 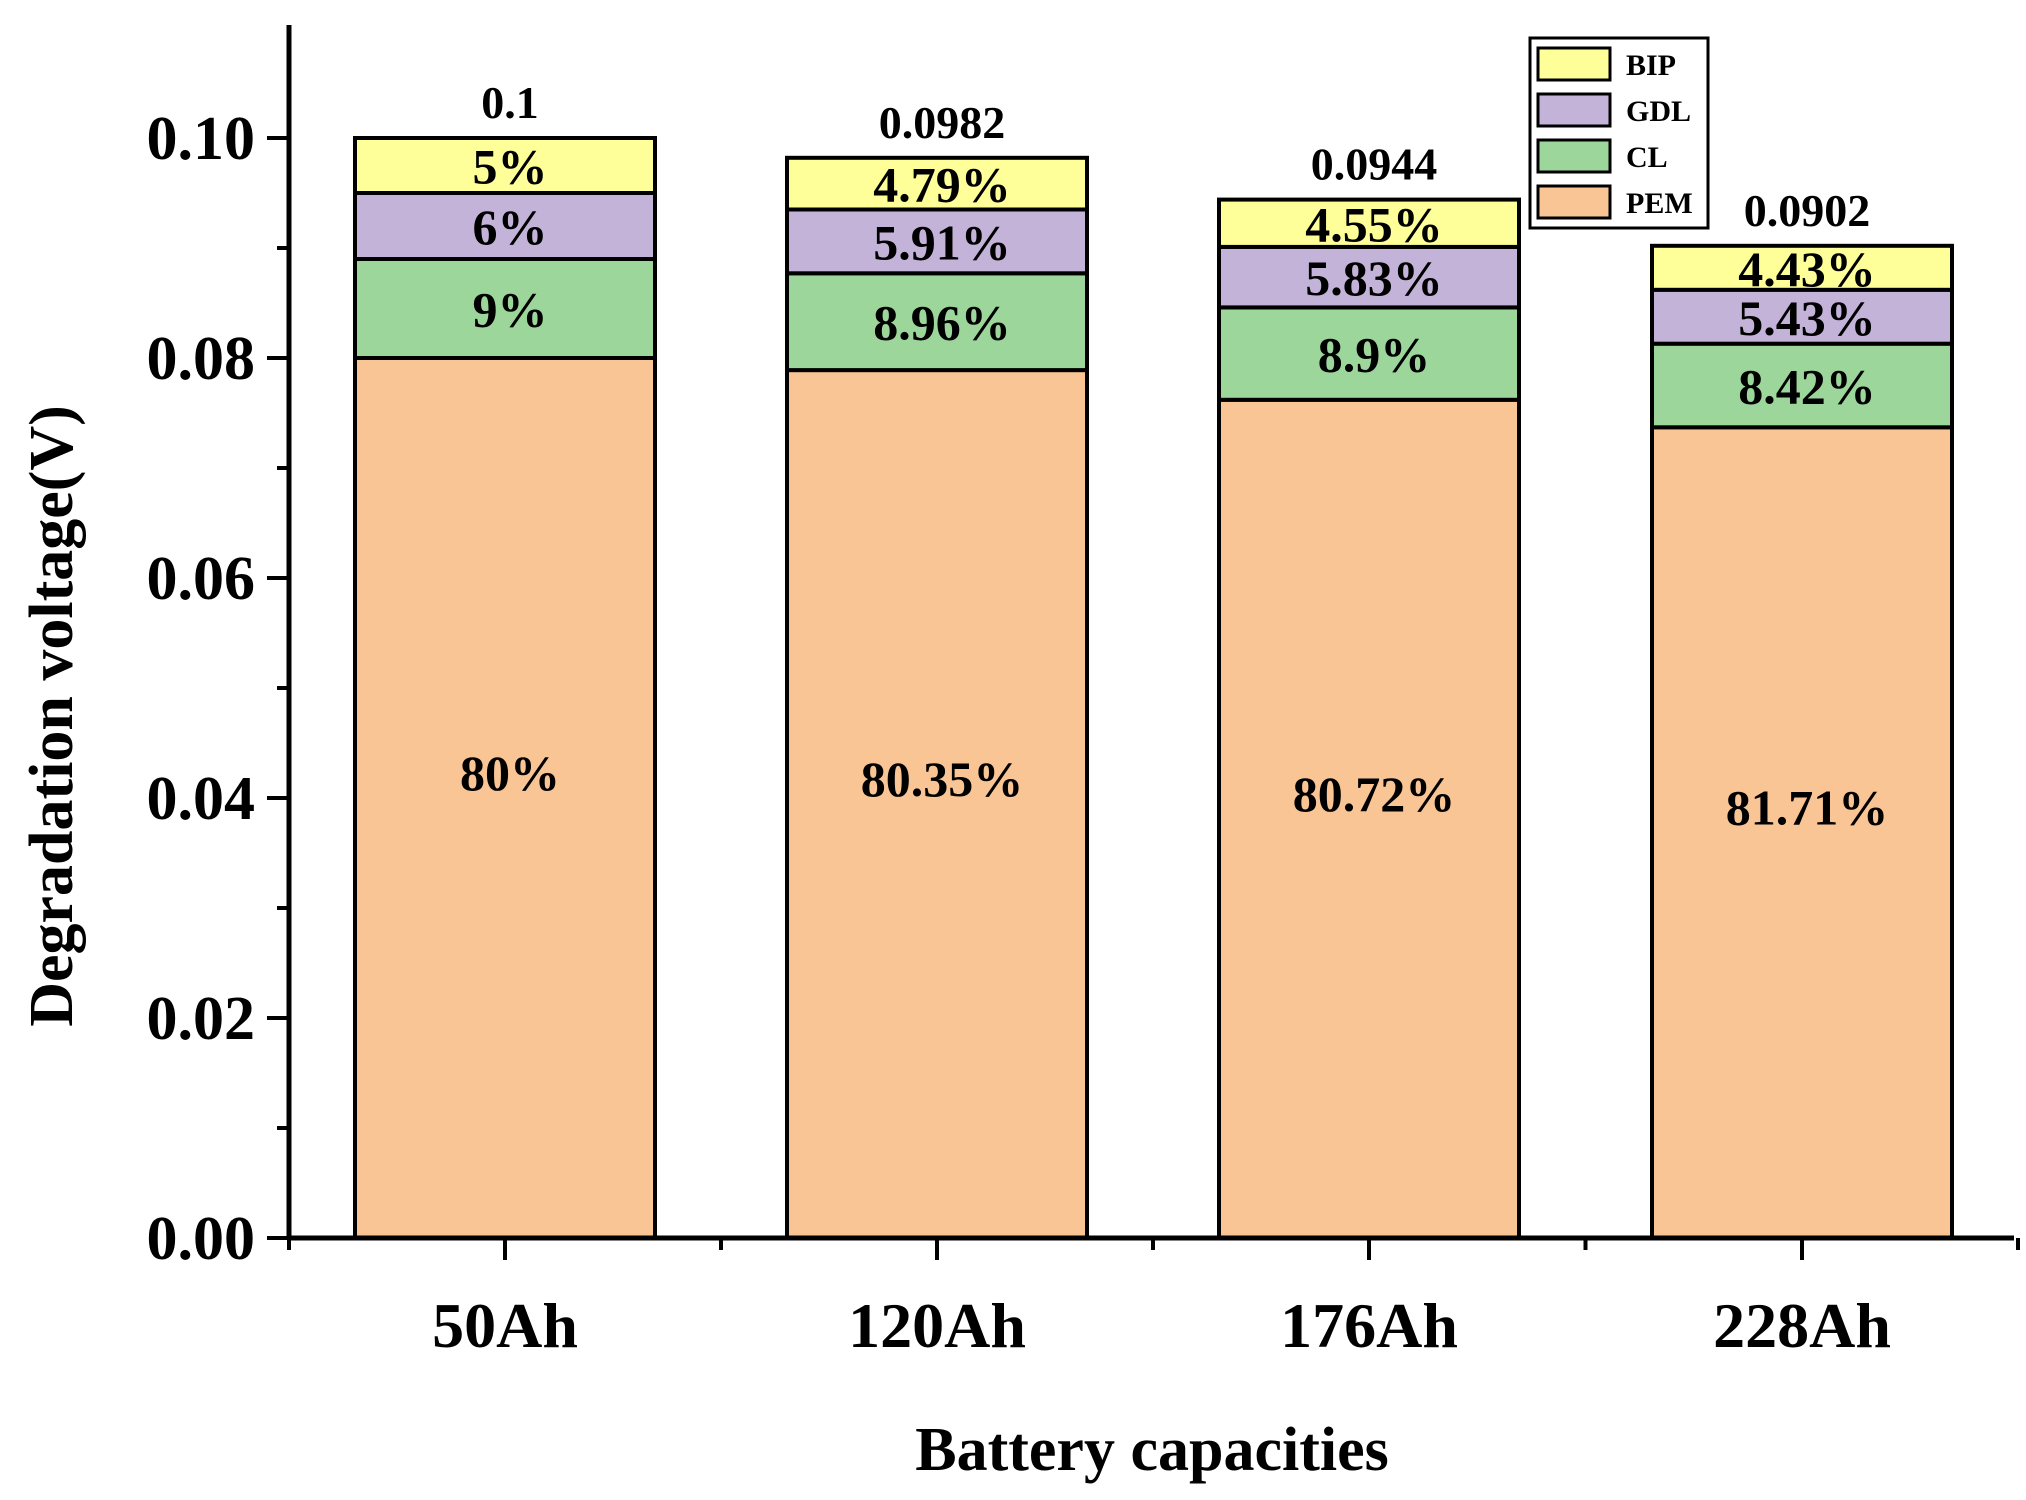 I want to click on y-axis-title: Degradation voltage(V), so click(x=52, y=716).